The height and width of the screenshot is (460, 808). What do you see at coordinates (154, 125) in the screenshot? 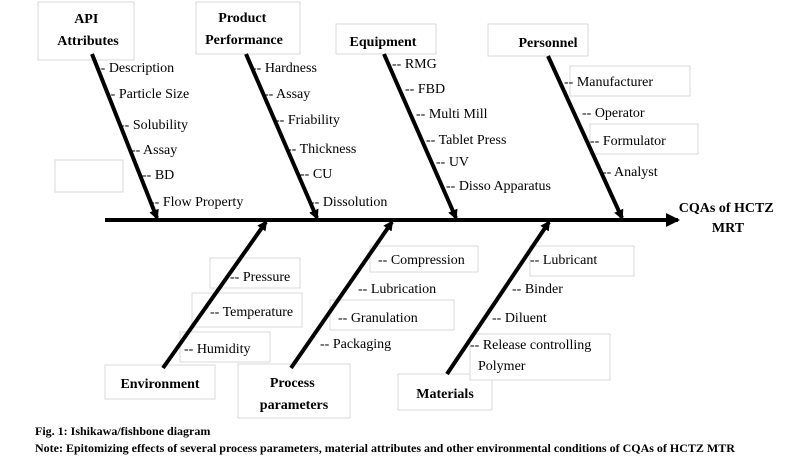
I see `api-cause-3: -- Solubility` at bounding box center [154, 125].